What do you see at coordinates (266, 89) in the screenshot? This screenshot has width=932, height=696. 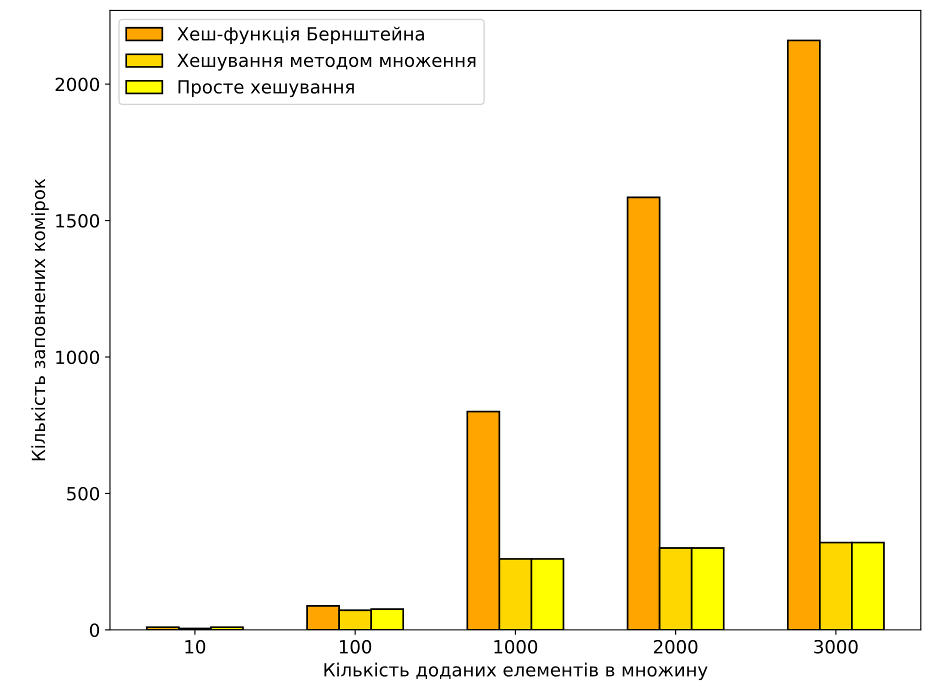 I see `legend-label: Просте хешування` at bounding box center [266, 89].